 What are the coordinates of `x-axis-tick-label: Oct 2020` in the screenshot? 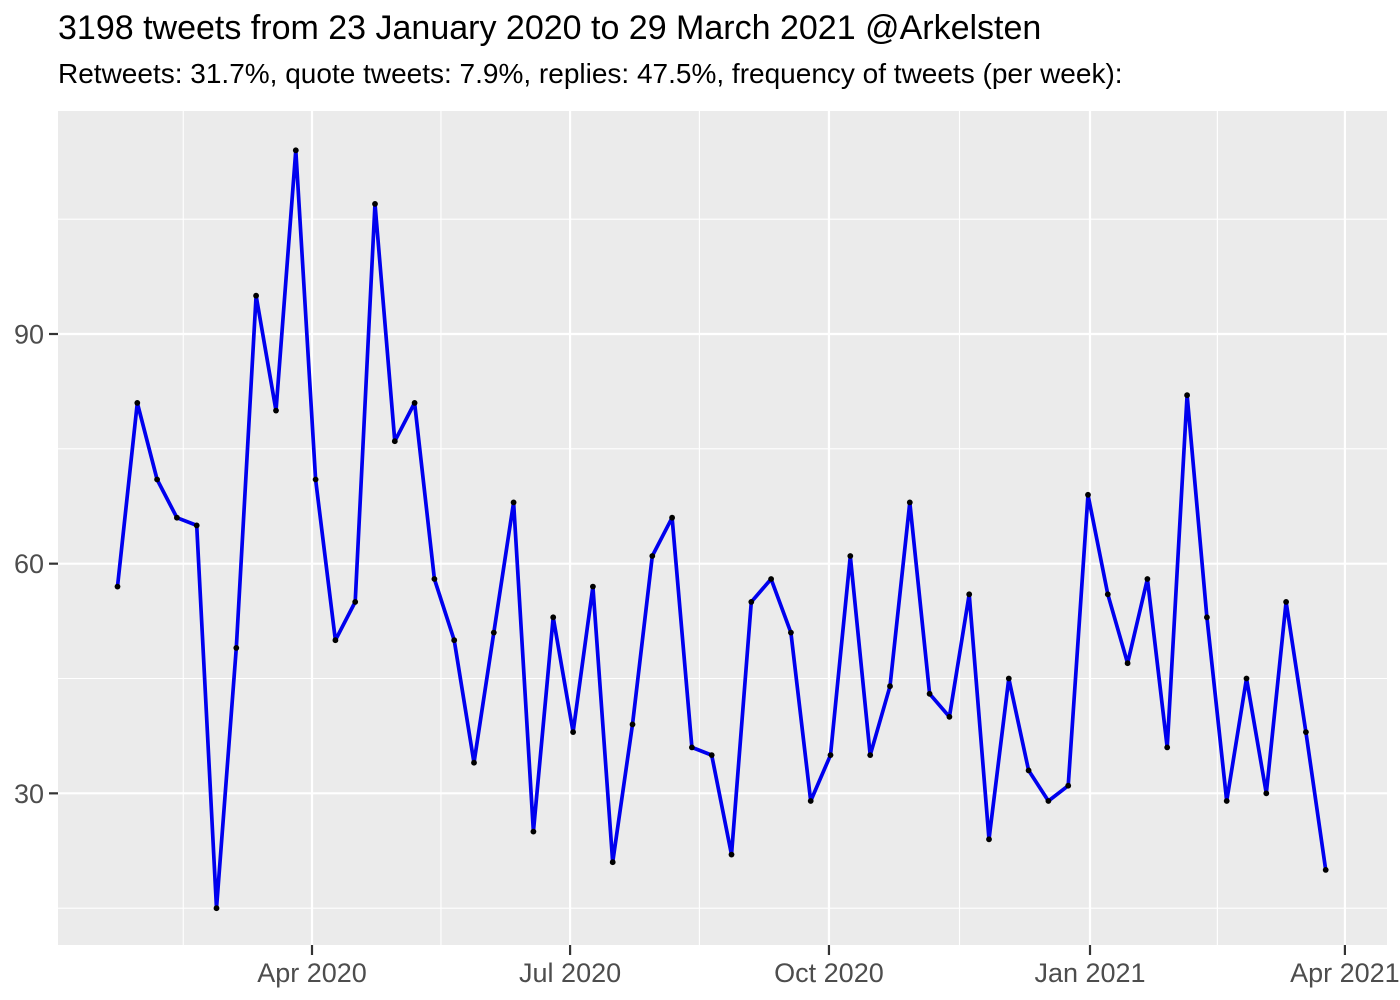 It's located at (829, 973).